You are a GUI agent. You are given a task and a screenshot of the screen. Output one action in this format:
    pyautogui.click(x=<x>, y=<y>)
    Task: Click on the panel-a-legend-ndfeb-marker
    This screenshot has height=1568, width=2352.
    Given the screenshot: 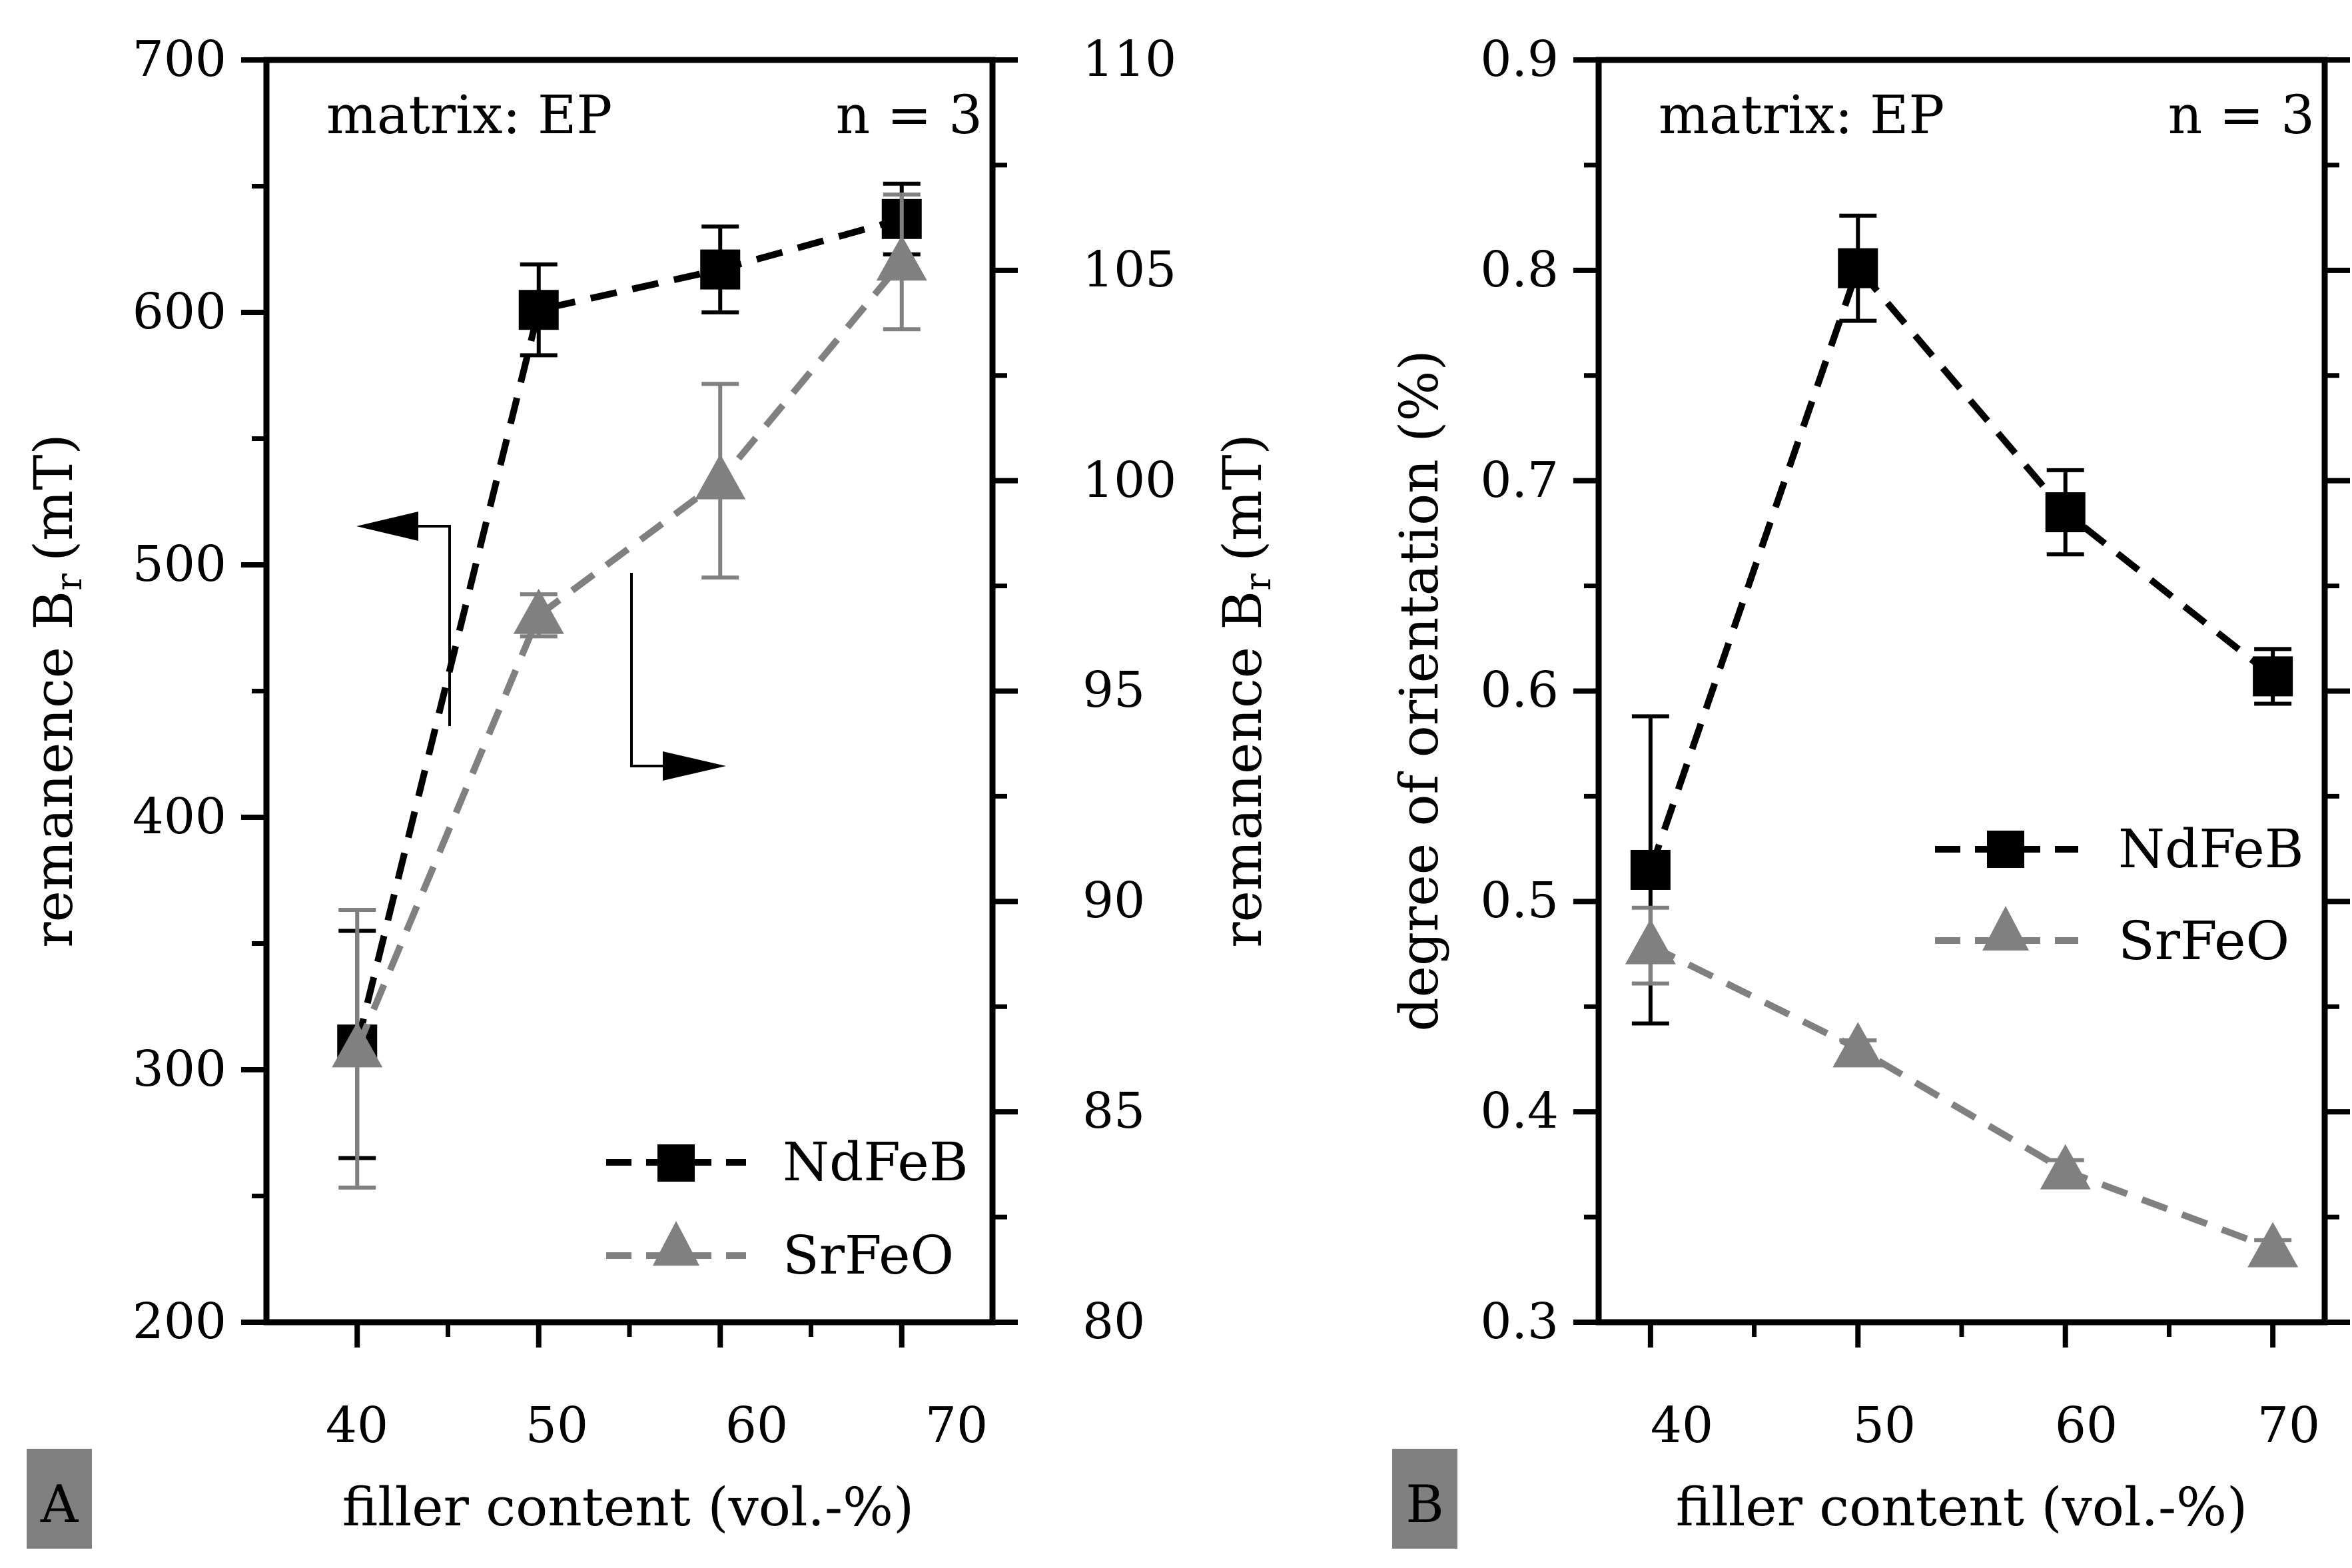 What is the action you would take?
    pyautogui.click(x=676, y=1163)
    